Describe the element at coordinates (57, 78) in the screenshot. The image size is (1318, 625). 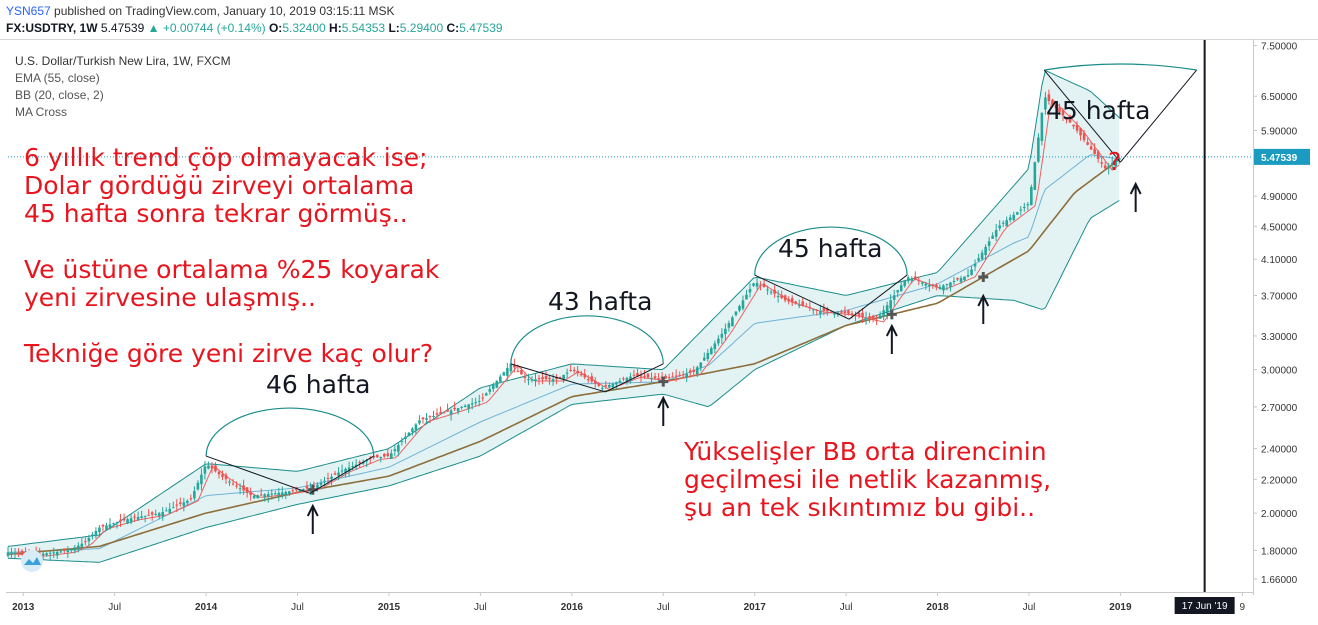
I see `indicator-ema: EMA (55, close)` at that location.